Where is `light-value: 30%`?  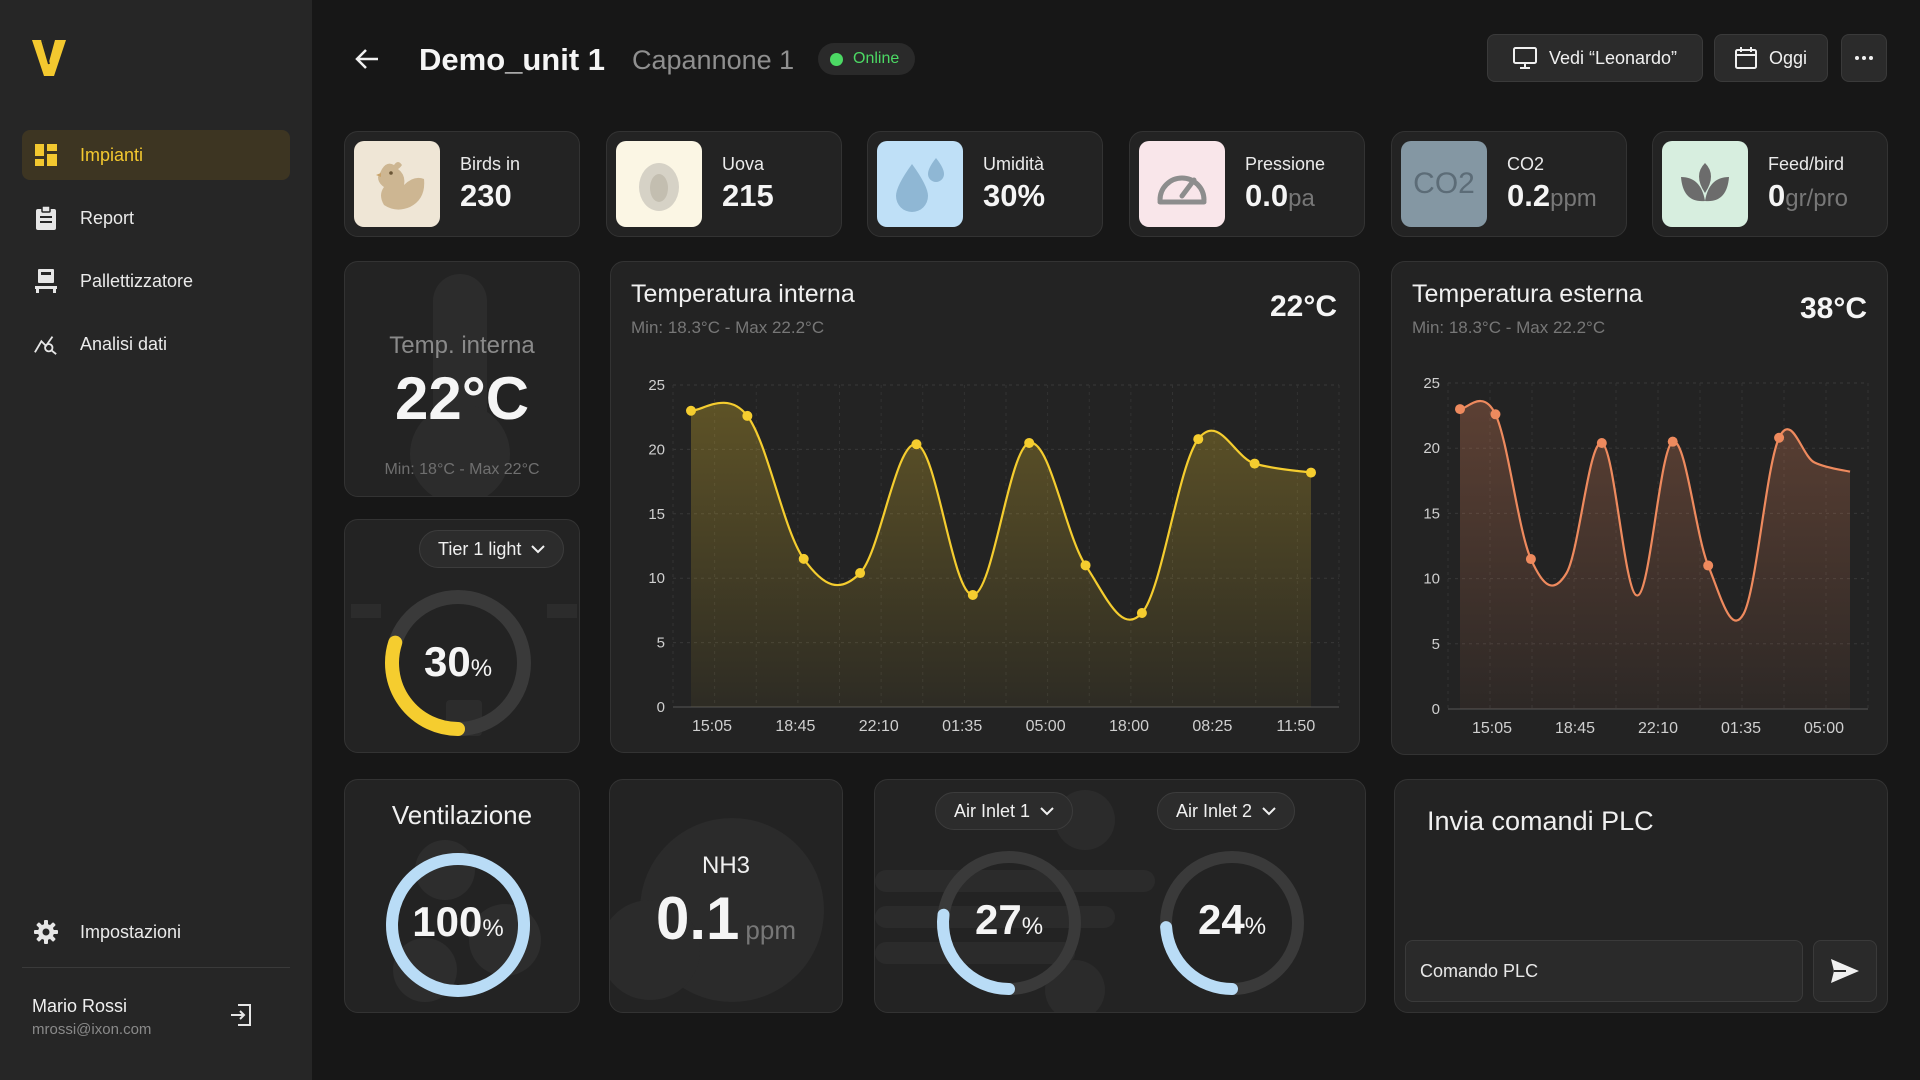
light-value: 30% is located at coordinates (458, 662).